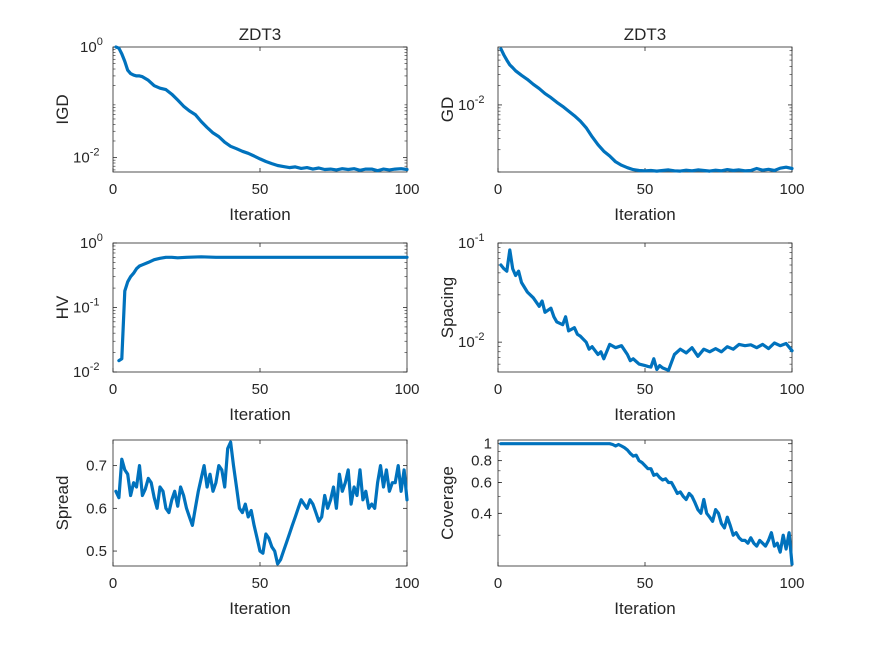 This screenshot has height=656, width=875. I want to click on series-line-hv, so click(263, 309).